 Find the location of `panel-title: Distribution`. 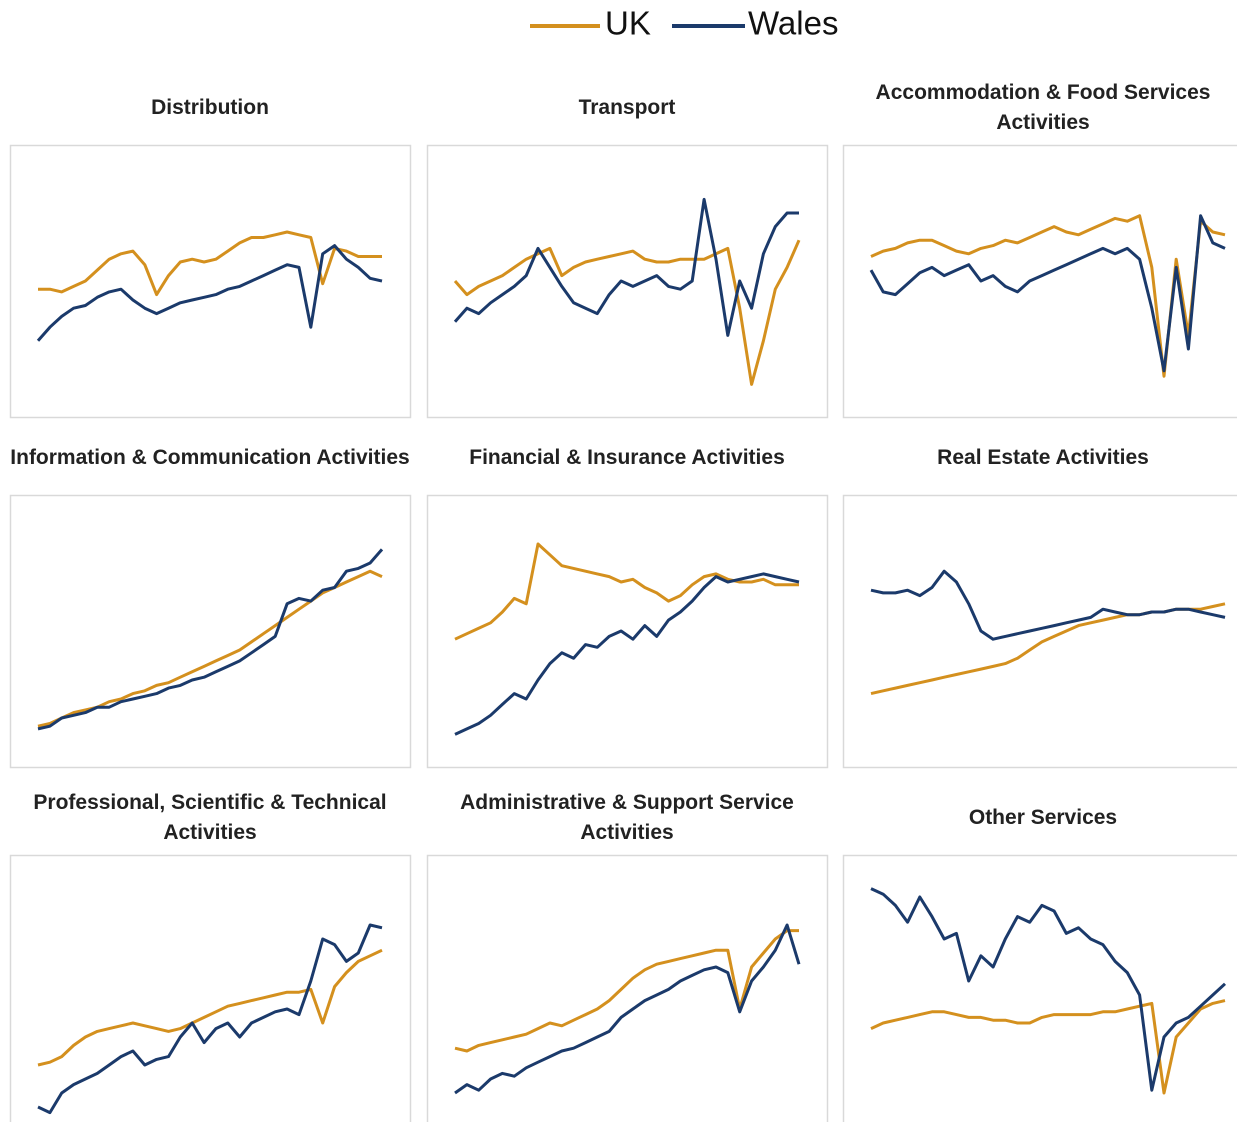

panel-title: Distribution is located at coordinates (210, 107).